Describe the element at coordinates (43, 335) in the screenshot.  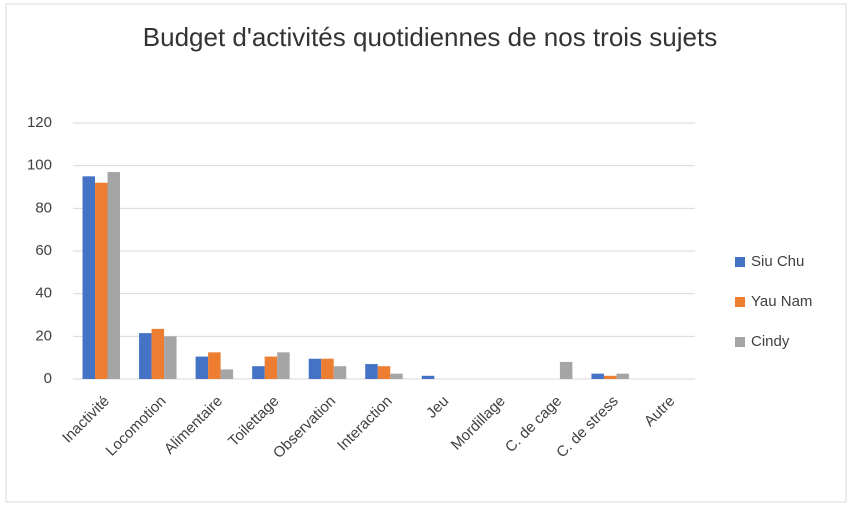
I see `y-tick-label: 20` at that location.